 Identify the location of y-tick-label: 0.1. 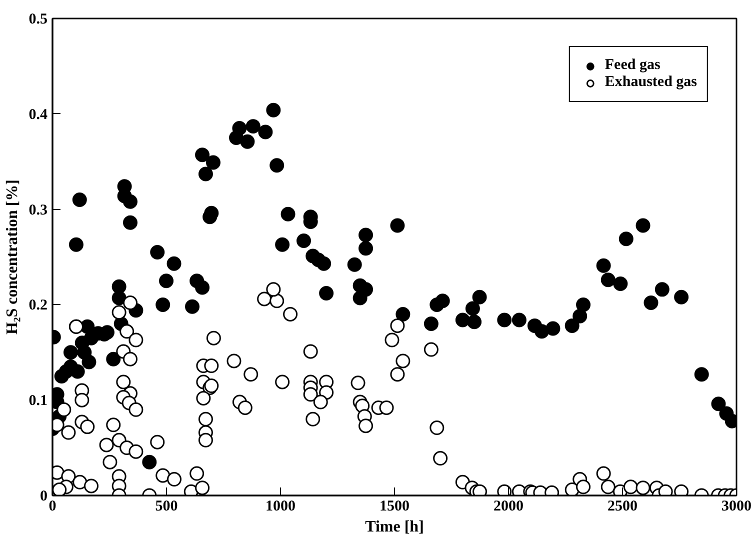
(38, 401).